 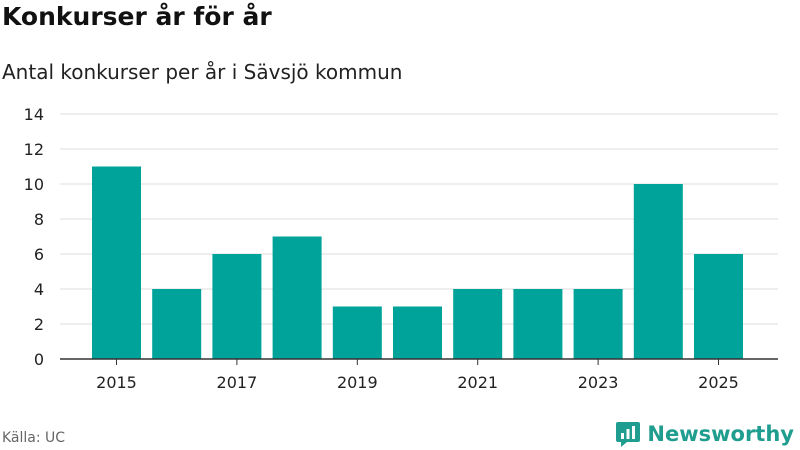 I want to click on bar-2023, so click(x=598, y=324).